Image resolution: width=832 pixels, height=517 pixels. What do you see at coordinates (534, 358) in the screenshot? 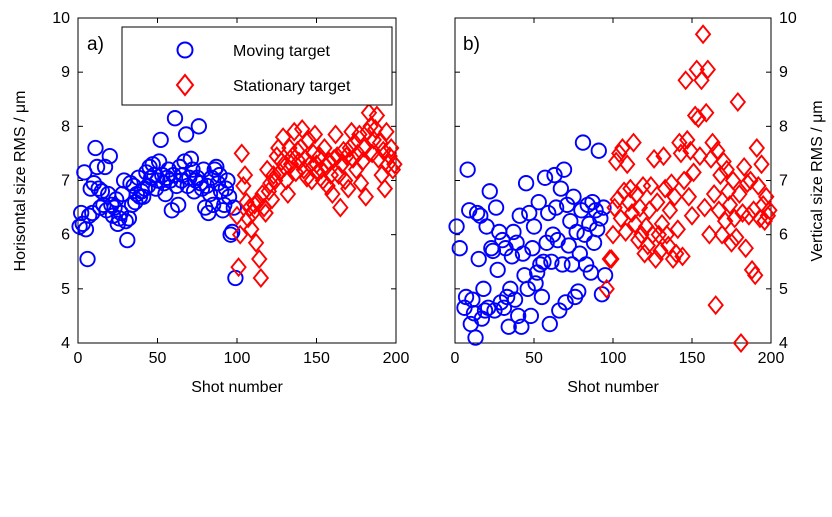
I see `x-tick-label: 50` at bounding box center [534, 358].